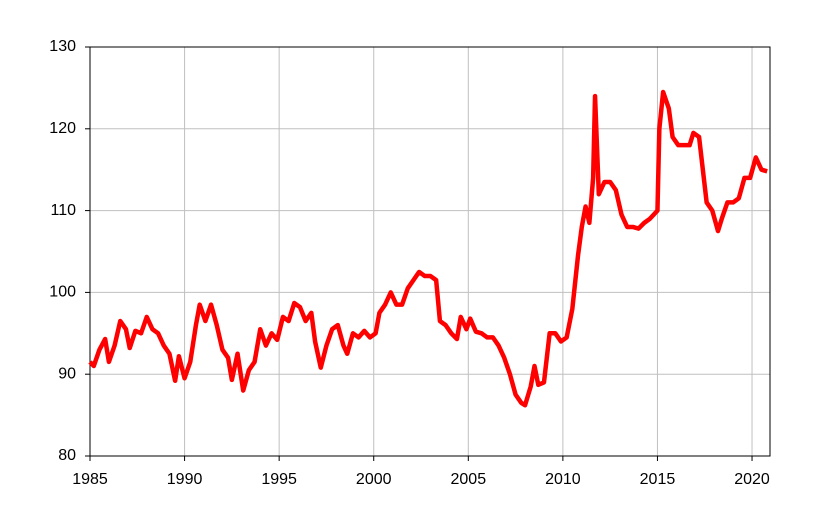  Describe the element at coordinates (469, 479) in the screenshot. I see `x-tick-label: 2005` at that location.